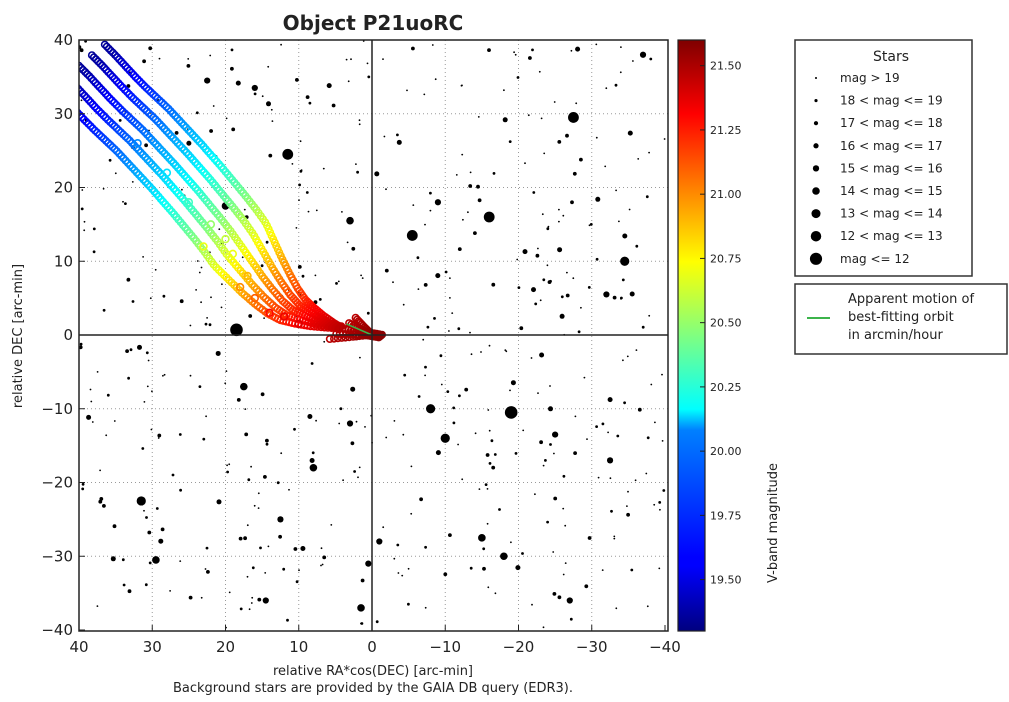  What do you see at coordinates (875, 259) in the screenshot?
I see `stars-legend-label: mag <= 12` at bounding box center [875, 259].